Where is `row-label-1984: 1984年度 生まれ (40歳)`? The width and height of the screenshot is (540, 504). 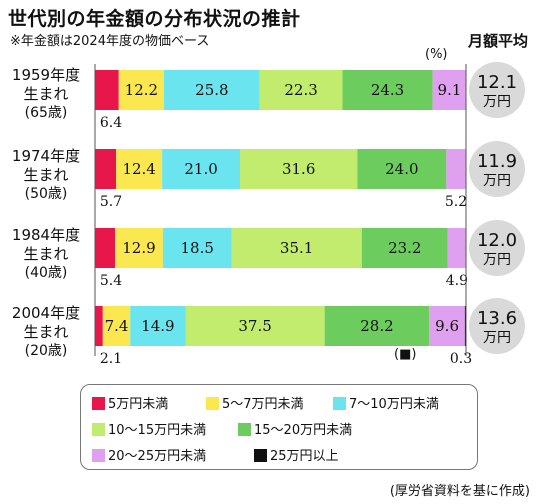 row-label-1984: 1984年度 生まれ (40歳) is located at coordinates (46, 254).